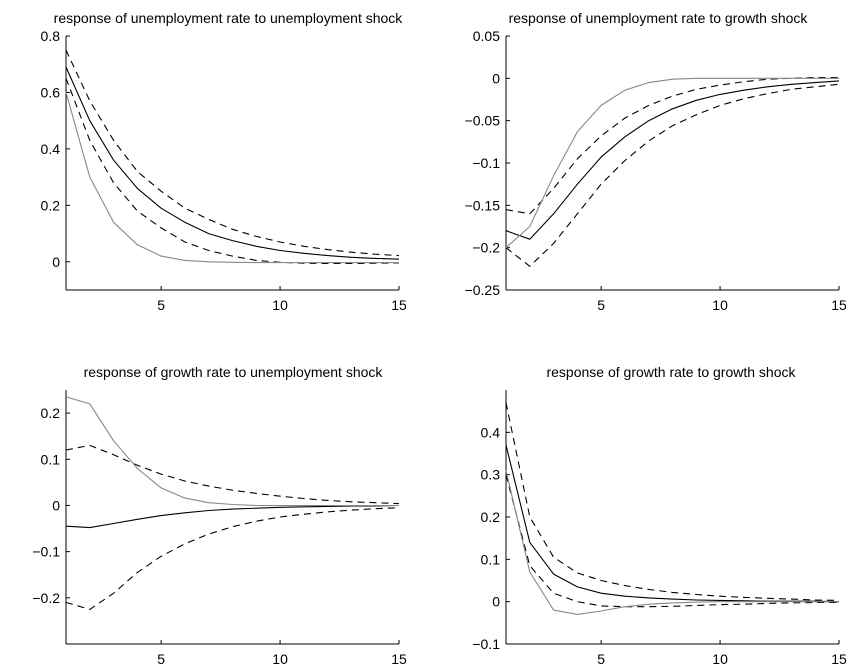 Image resolution: width=864 pixels, height=672 pixels. What do you see at coordinates (51, 92) in the screenshot?
I see `y-tick-label: 0.6` at bounding box center [51, 92].